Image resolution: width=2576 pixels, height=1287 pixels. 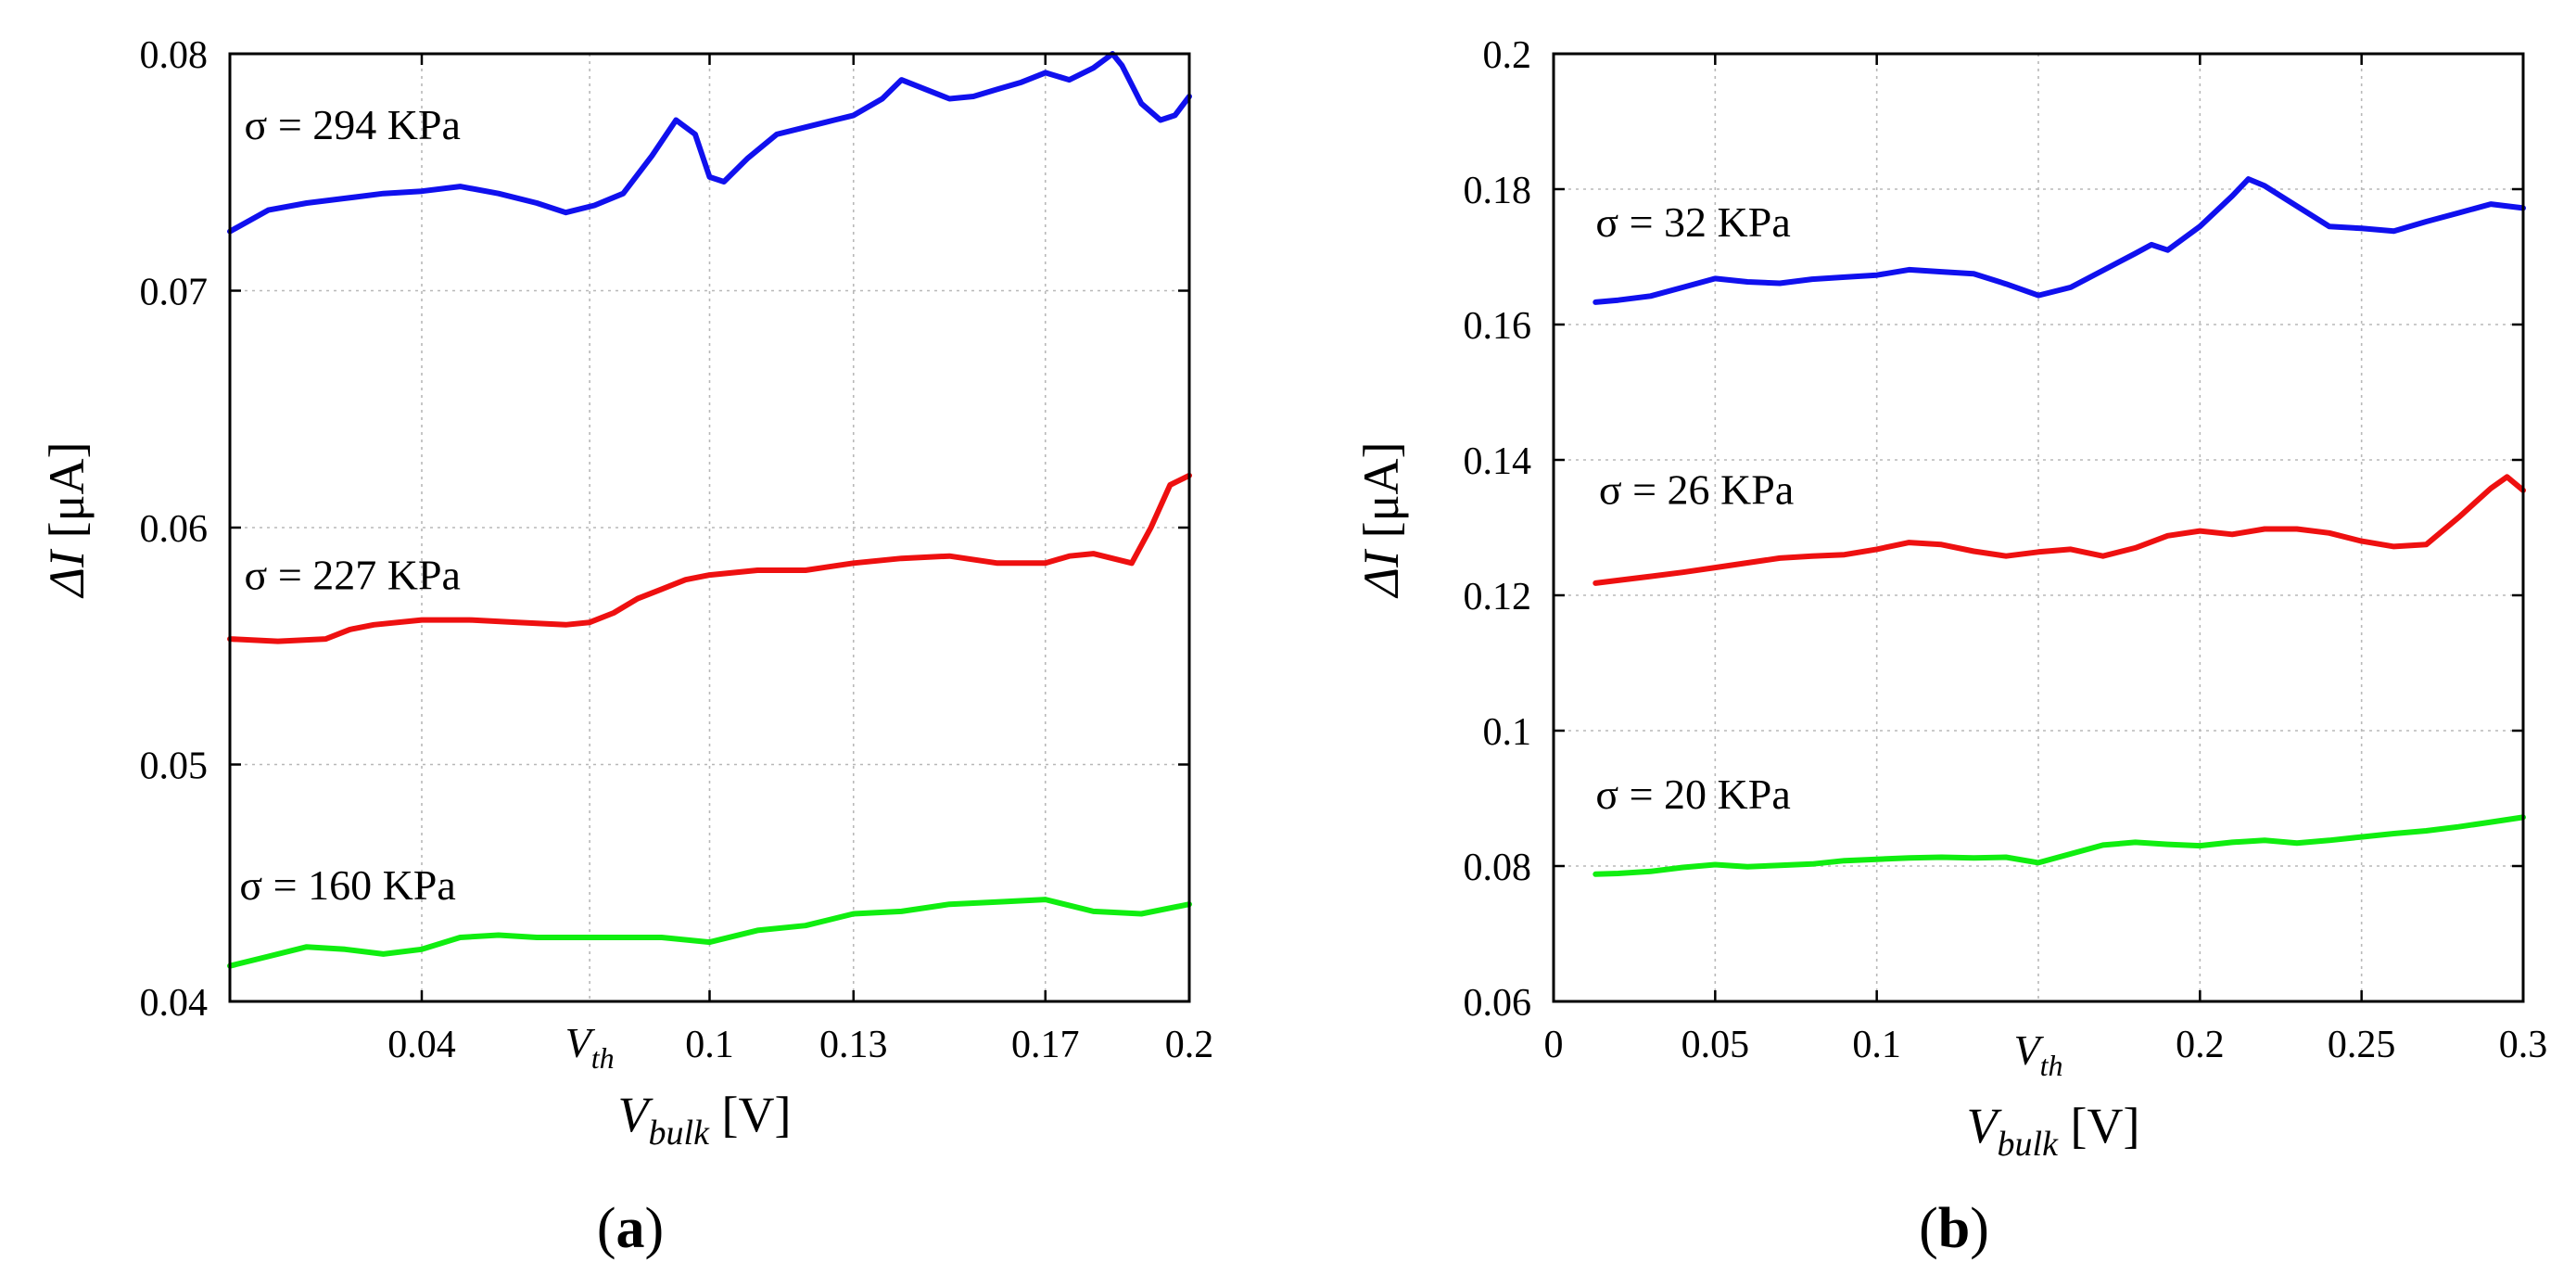 What do you see at coordinates (174, 293) in the screenshot?
I see `y-tick-label: 0.07` at bounding box center [174, 293].